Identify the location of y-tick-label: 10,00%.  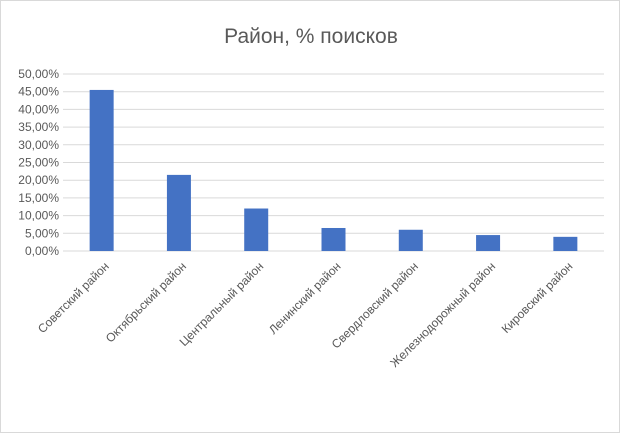
(38, 216).